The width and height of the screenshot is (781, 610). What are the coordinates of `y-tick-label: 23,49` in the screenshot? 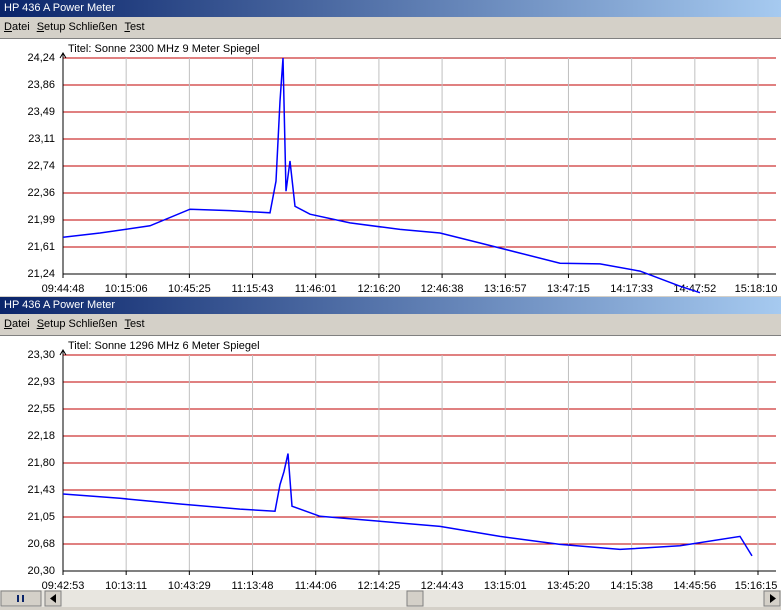 It's located at (41, 112).